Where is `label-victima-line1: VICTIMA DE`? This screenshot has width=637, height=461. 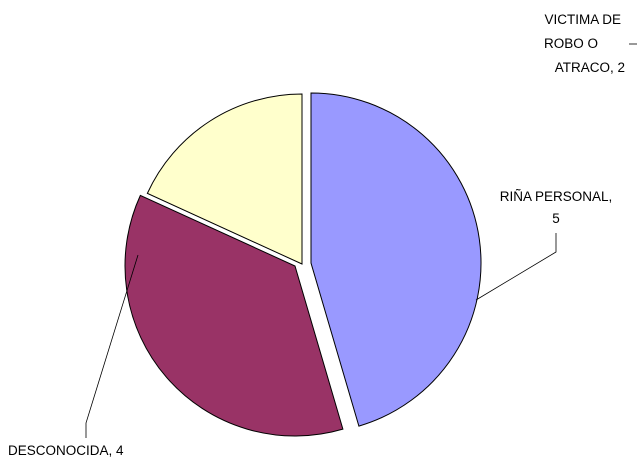 label-victima-line1: VICTIMA DE is located at coordinates (582, 19).